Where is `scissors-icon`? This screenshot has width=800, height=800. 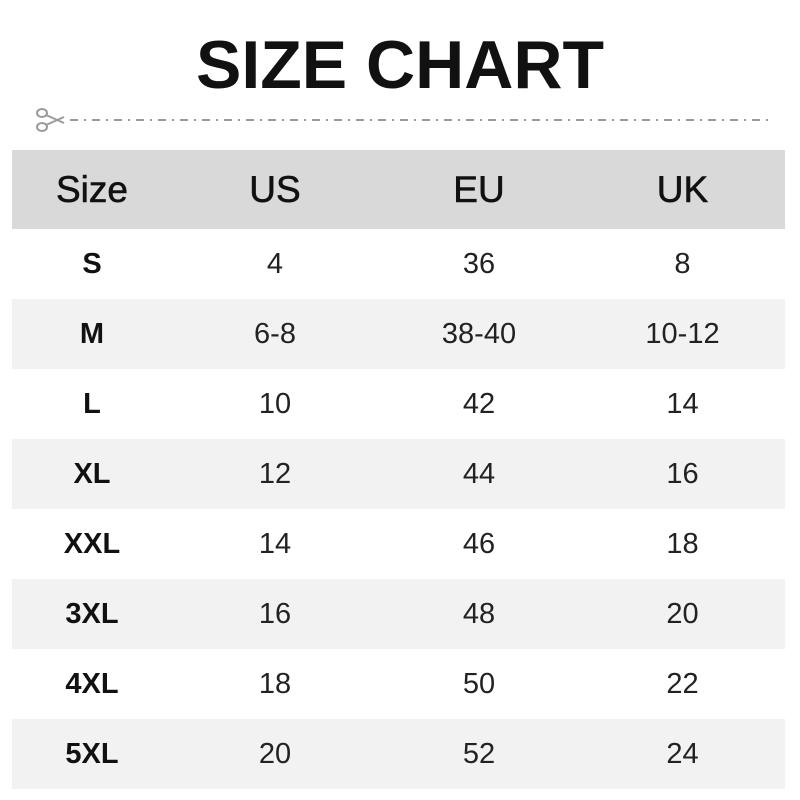
scissors-icon is located at coordinates (50, 120).